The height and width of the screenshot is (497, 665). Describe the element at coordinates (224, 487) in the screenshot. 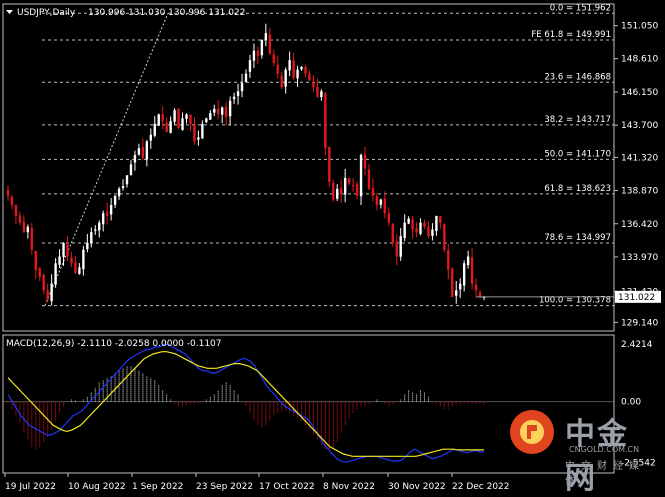

I see `time-tick-label: 23 Sep 2022` at that location.